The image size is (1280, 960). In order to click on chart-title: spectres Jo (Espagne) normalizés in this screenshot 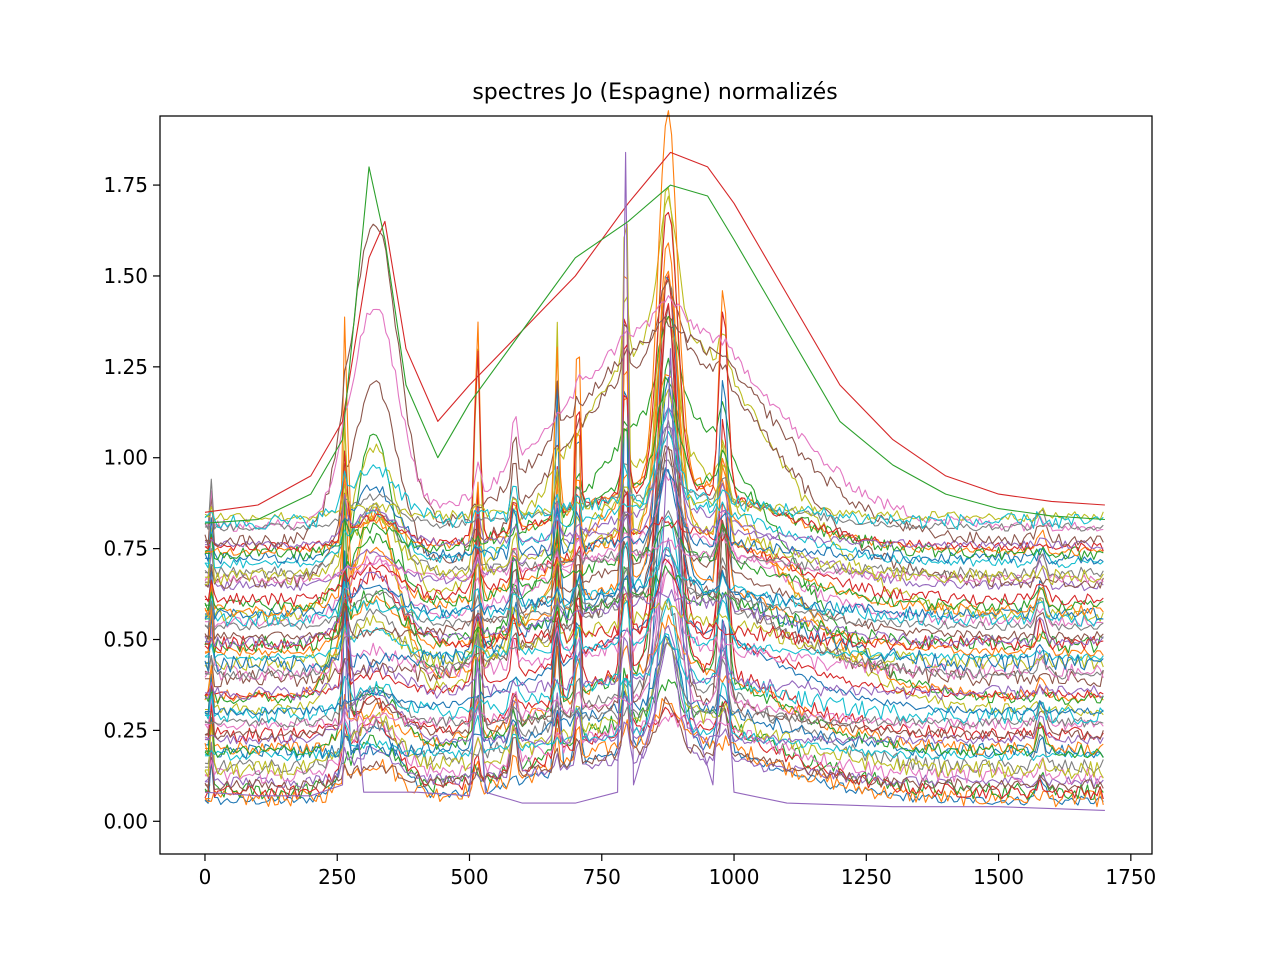, I will do `click(654, 92)`.